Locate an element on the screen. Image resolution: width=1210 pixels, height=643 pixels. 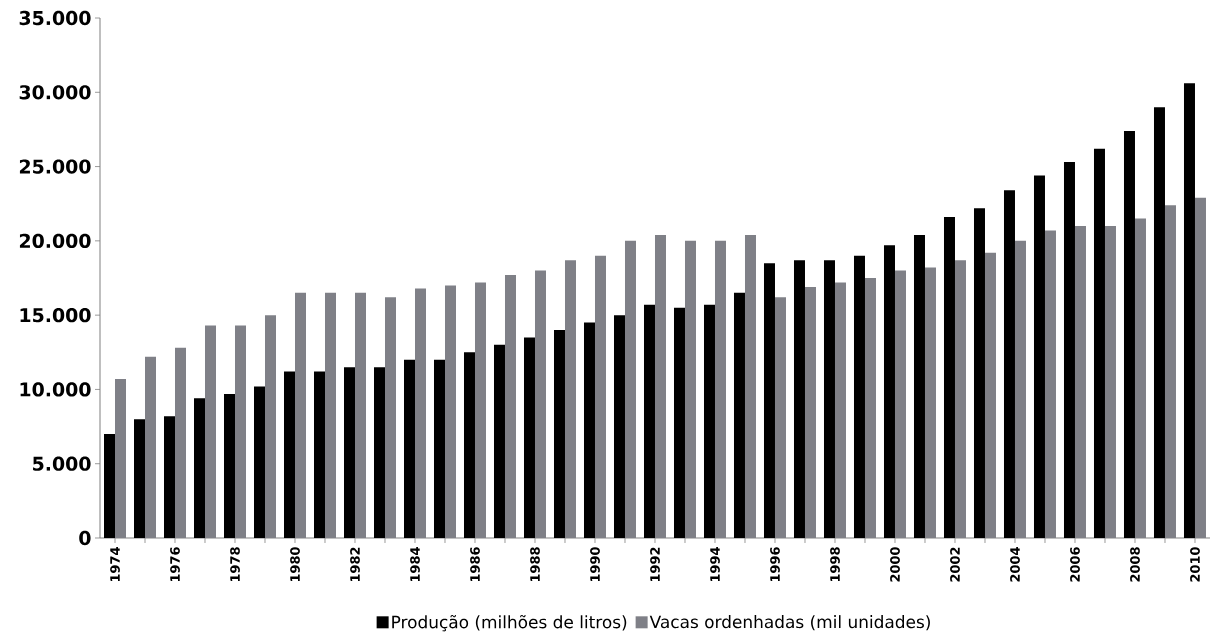
y-tick-label: 0 is located at coordinates (85, 538).